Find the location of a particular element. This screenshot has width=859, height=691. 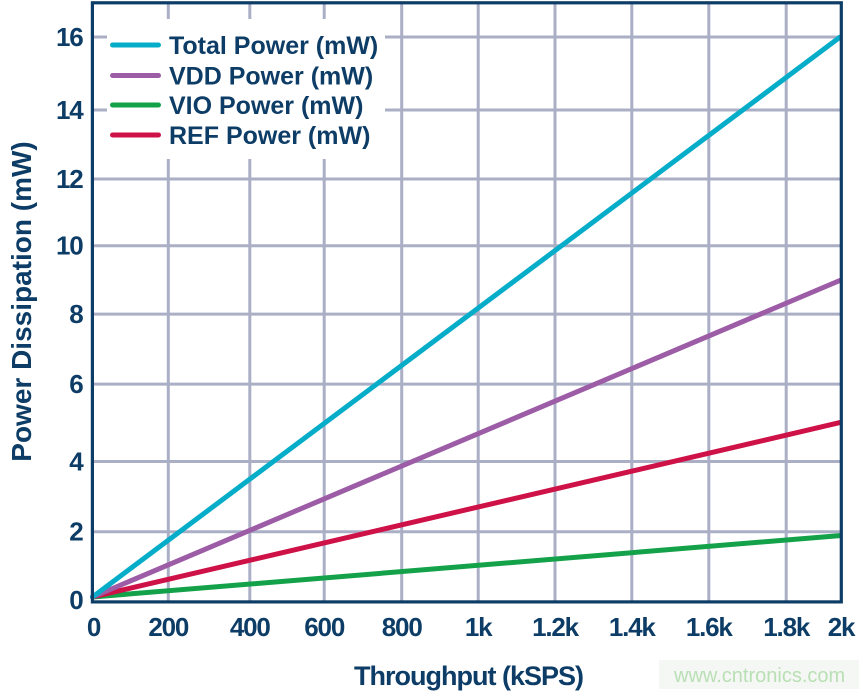

svg-text: 4 is located at coordinates (76, 461).